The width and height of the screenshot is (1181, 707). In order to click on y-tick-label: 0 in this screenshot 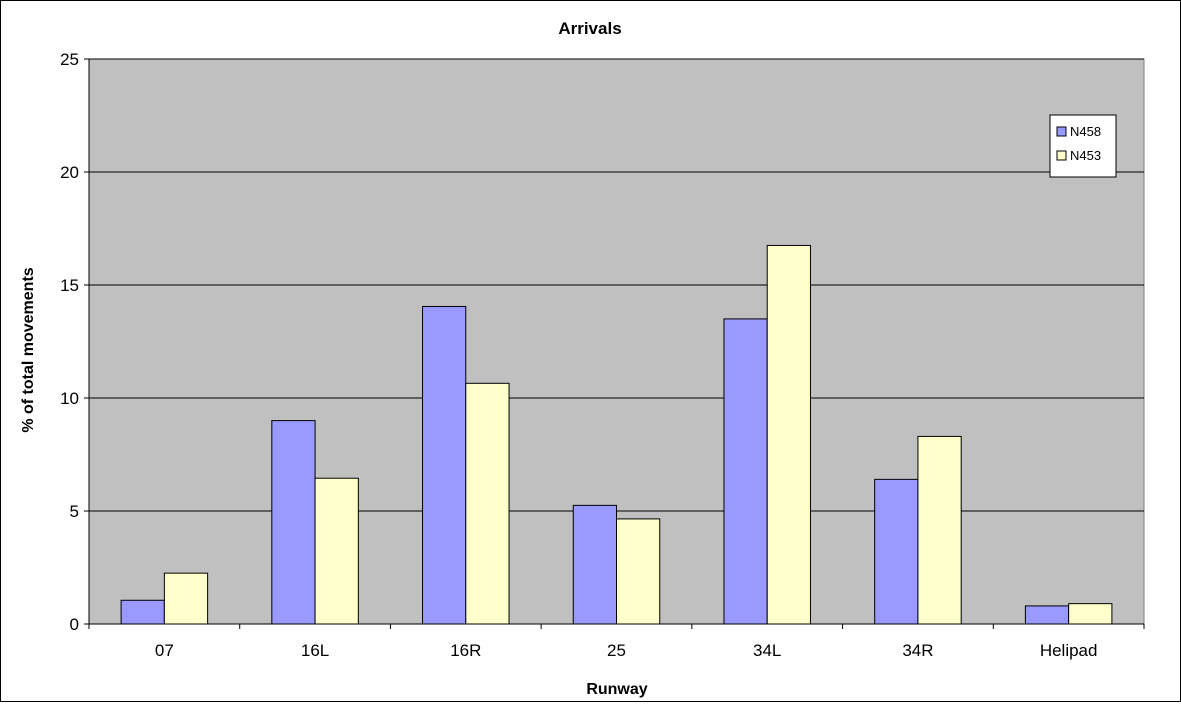, I will do `click(74, 624)`.